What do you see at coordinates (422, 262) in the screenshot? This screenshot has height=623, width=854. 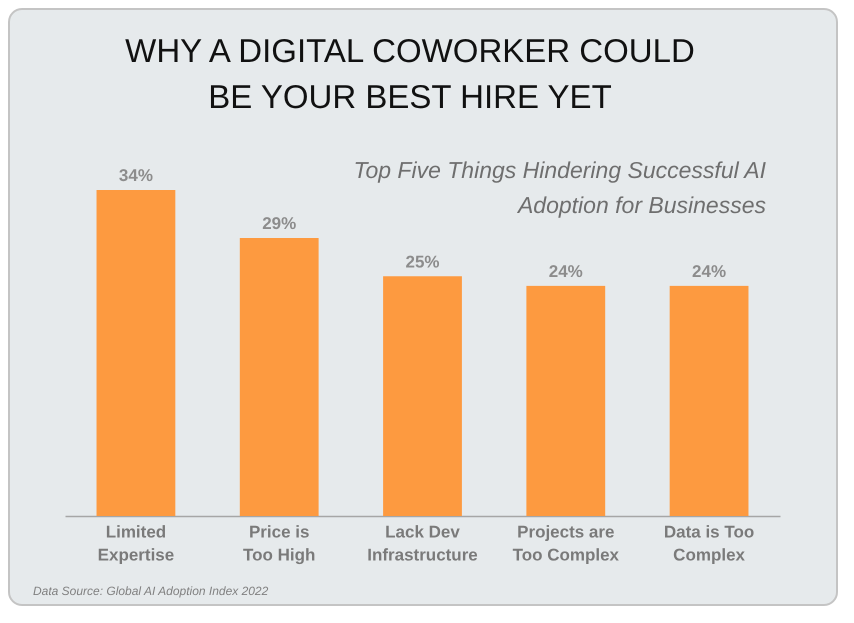 I see `data-label: 25%` at bounding box center [422, 262].